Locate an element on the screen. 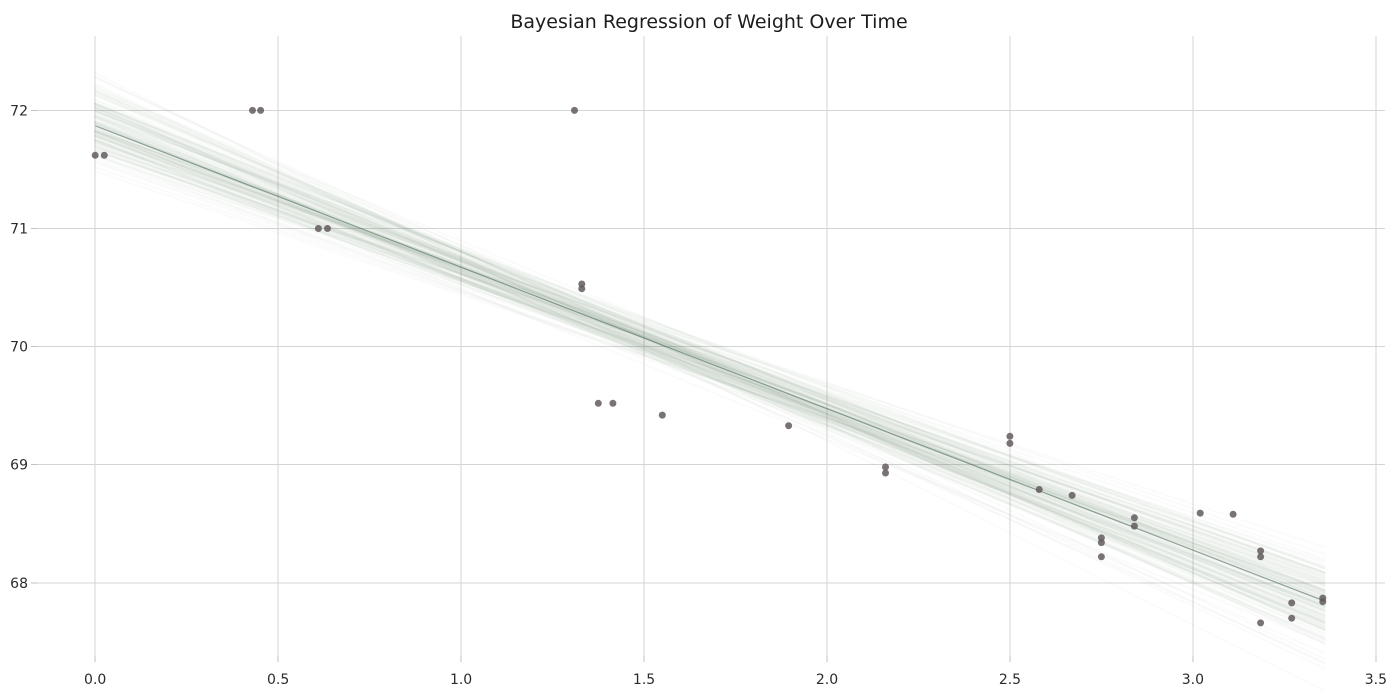  chart-title: Bayesian Regression of Weight Over Time is located at coordinates (708, 22).